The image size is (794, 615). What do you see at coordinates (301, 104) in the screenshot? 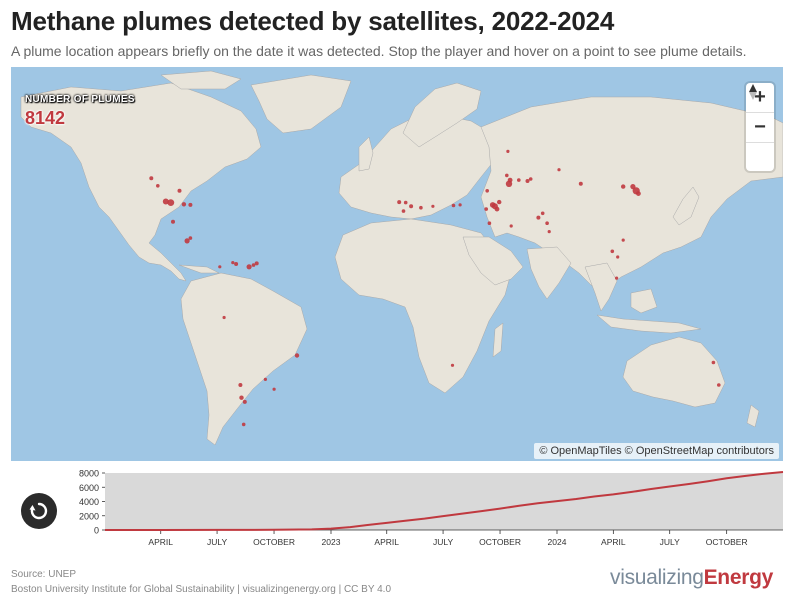
I see `landmass-greenland` at bounding box center [301, 104].